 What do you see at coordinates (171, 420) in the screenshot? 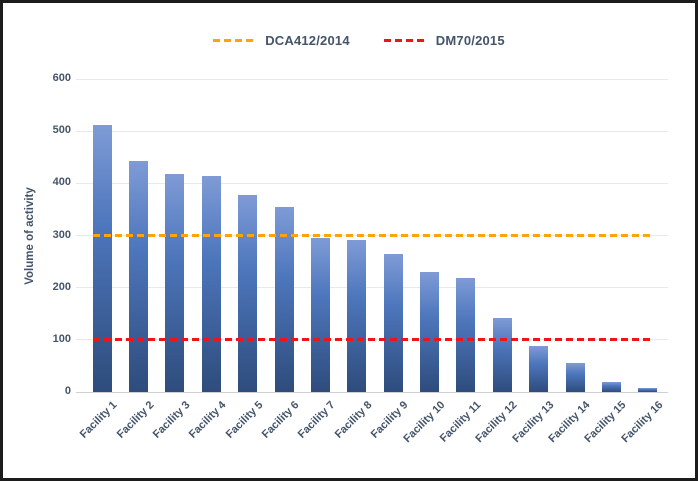
I see `x-axis-label-facility-3: Facility 3` at bounding box center [171, 420].